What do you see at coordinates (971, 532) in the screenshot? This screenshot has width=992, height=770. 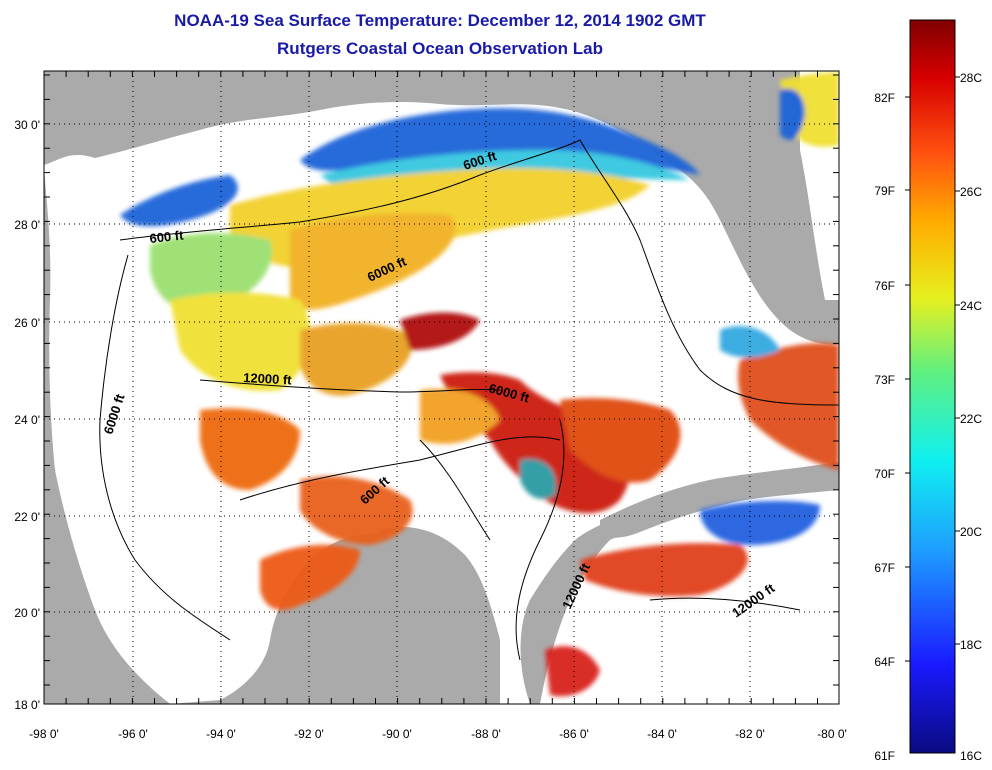 I see `colorbar-c-label: 20C` at bounding box center [971, 532].